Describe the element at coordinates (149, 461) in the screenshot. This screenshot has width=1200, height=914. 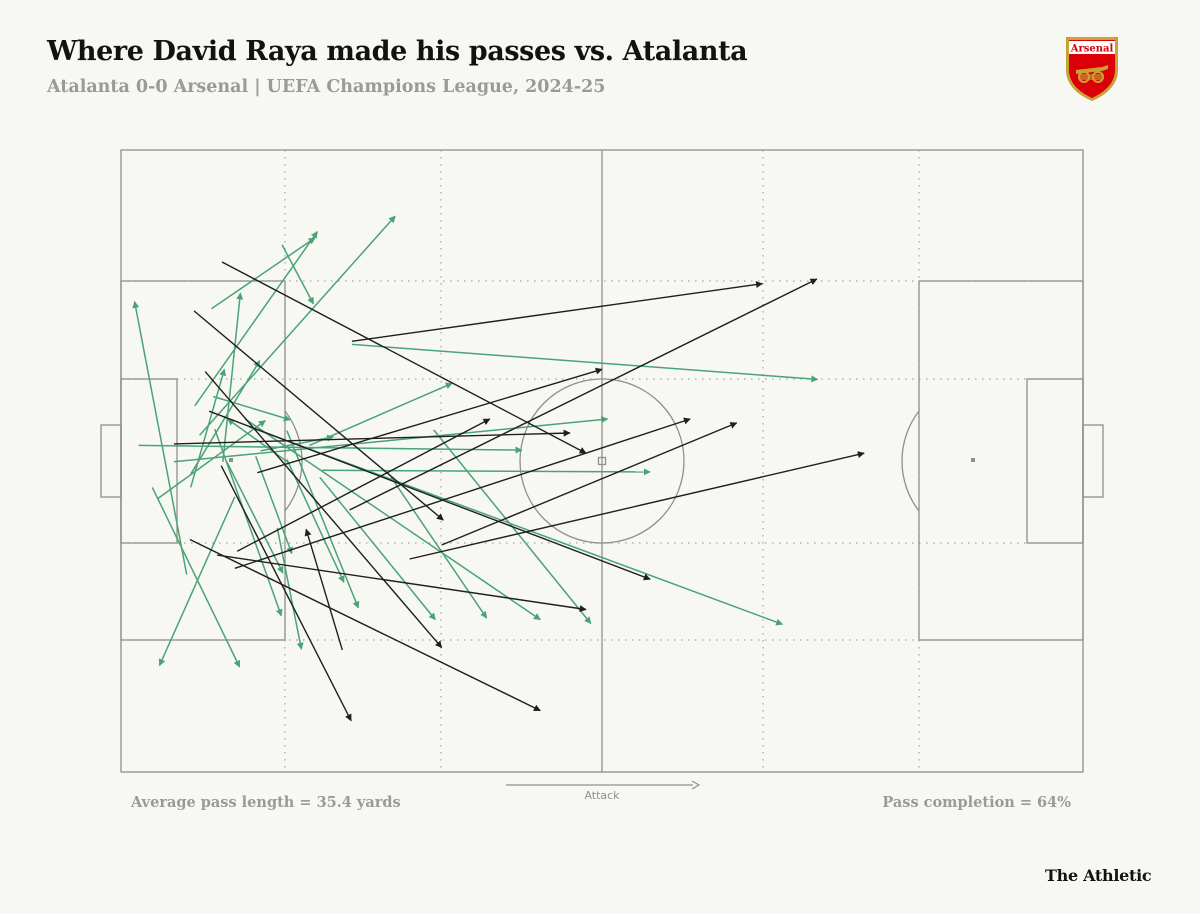
I see `left-six-yard-box` at that location.